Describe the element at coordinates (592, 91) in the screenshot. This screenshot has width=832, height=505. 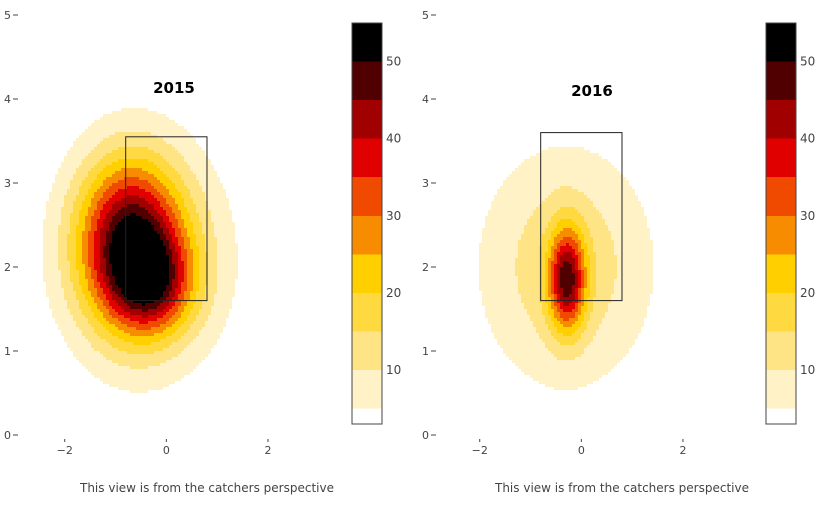
I see `panel-title: 2016` at that location.